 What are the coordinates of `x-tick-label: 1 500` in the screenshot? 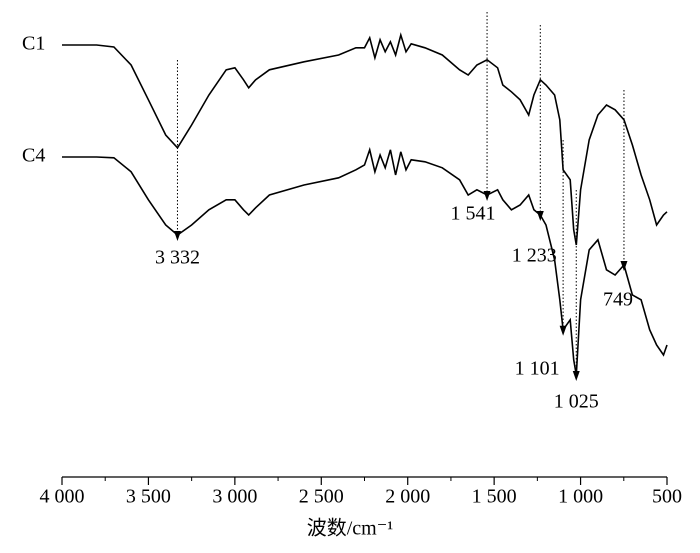 It's located at (494, 497).